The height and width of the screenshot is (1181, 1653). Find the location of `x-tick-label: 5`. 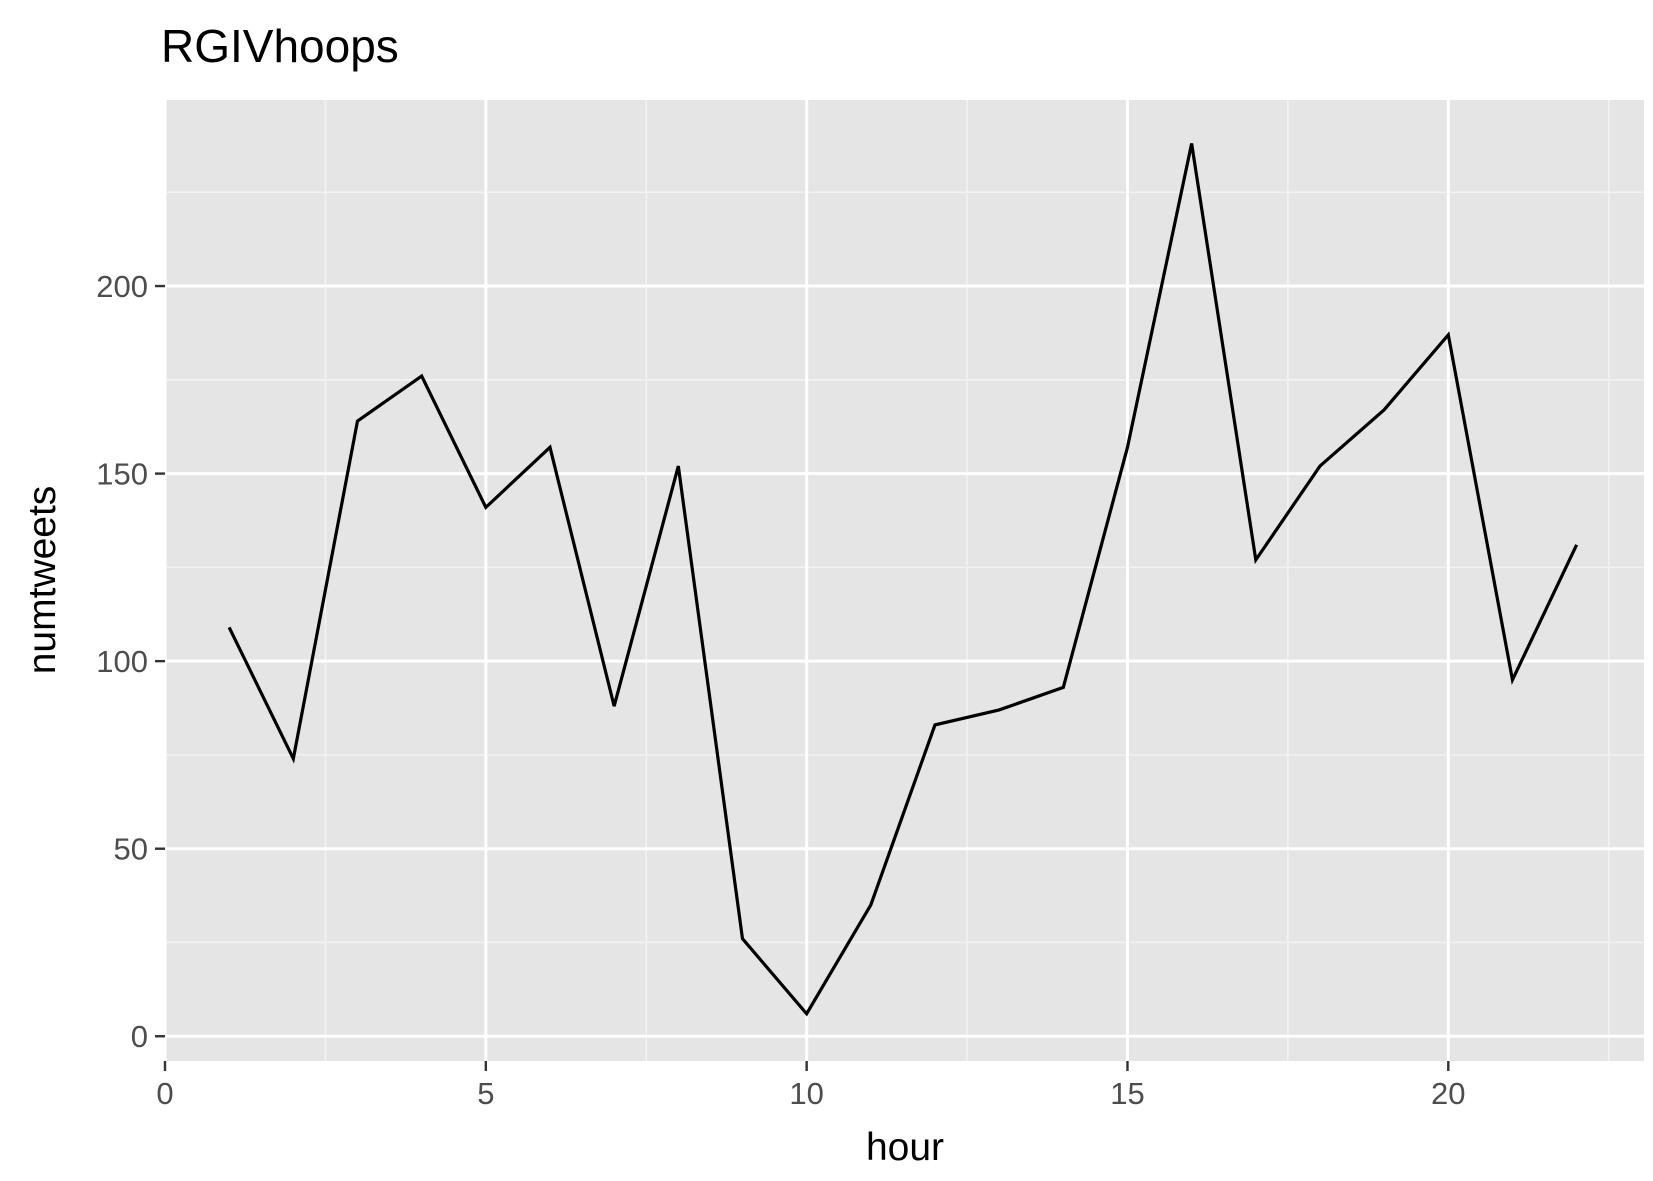

x-tick-label: 5 is located at coordinates (485, 1093).